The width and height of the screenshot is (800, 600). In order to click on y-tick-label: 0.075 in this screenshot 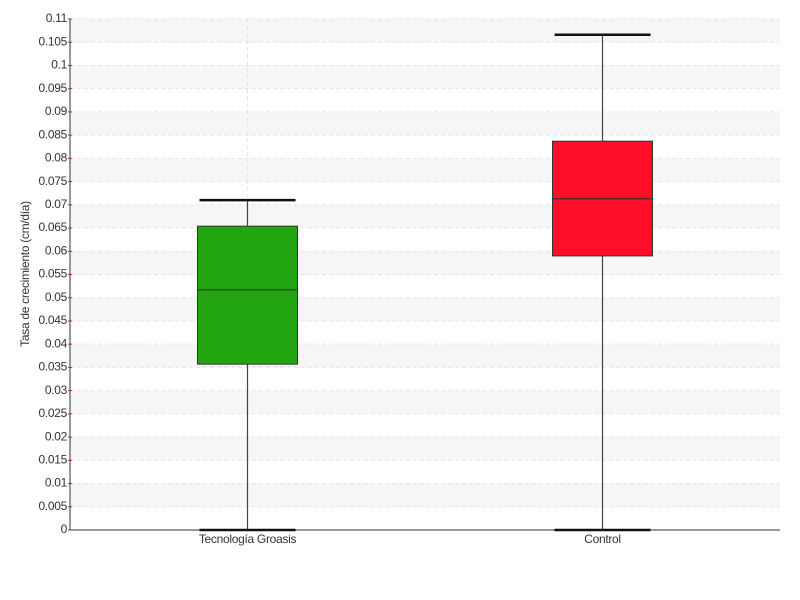, I will do `click(52, 181)`.